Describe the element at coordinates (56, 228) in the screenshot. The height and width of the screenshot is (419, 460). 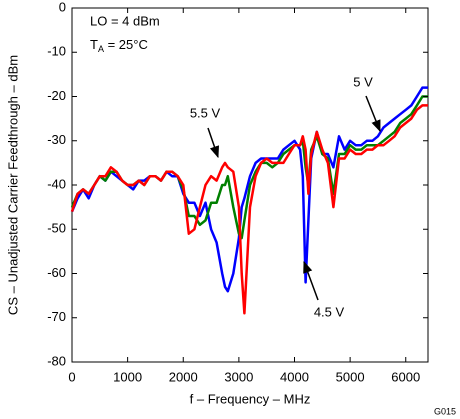
I see `y-tick-label: -50` at that location.